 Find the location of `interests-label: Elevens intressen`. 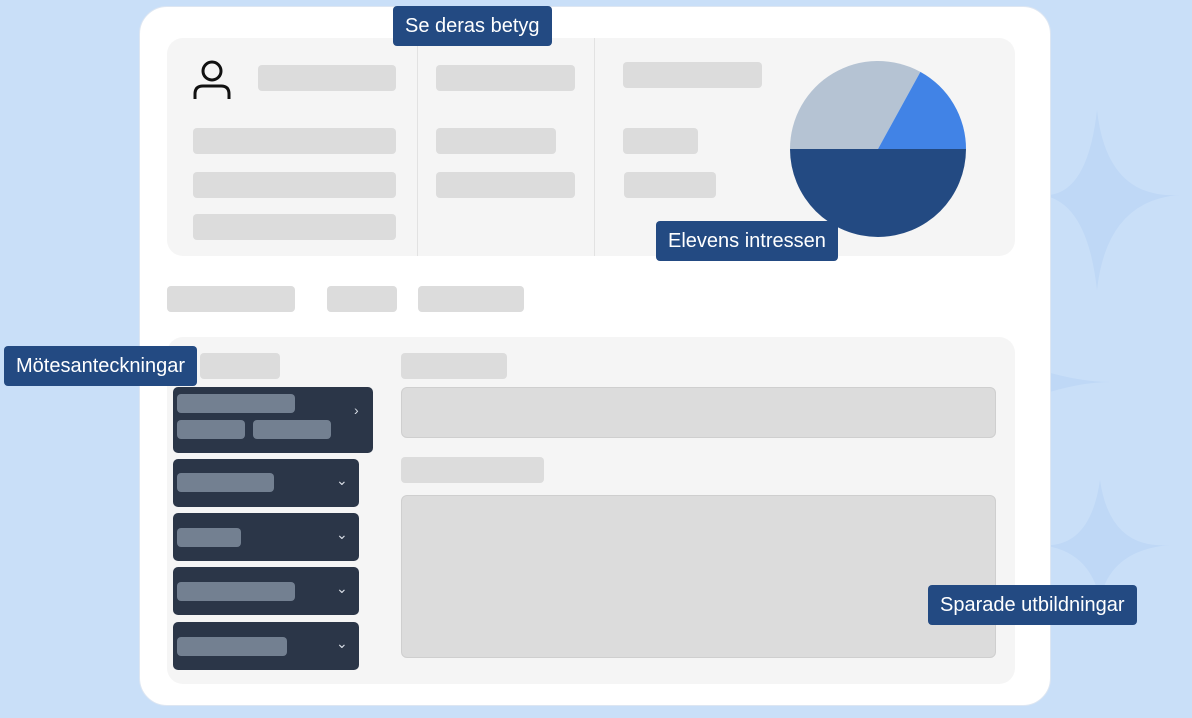

interests-label: Elevens intressen is located at coordinates (747, 241).